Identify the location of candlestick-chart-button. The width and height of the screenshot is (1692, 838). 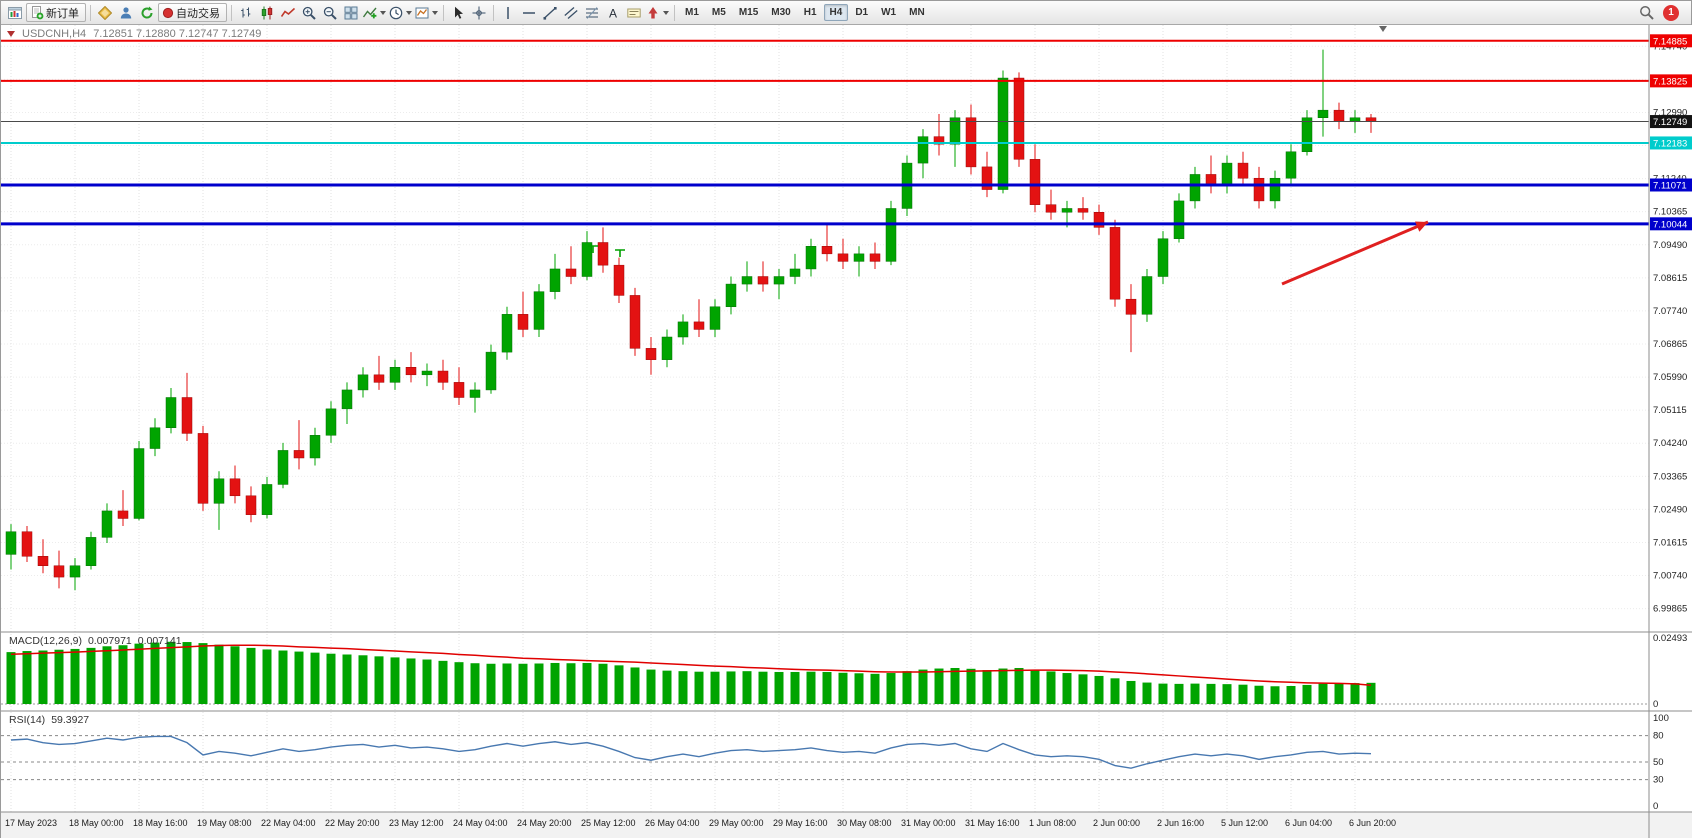
(267, 13).